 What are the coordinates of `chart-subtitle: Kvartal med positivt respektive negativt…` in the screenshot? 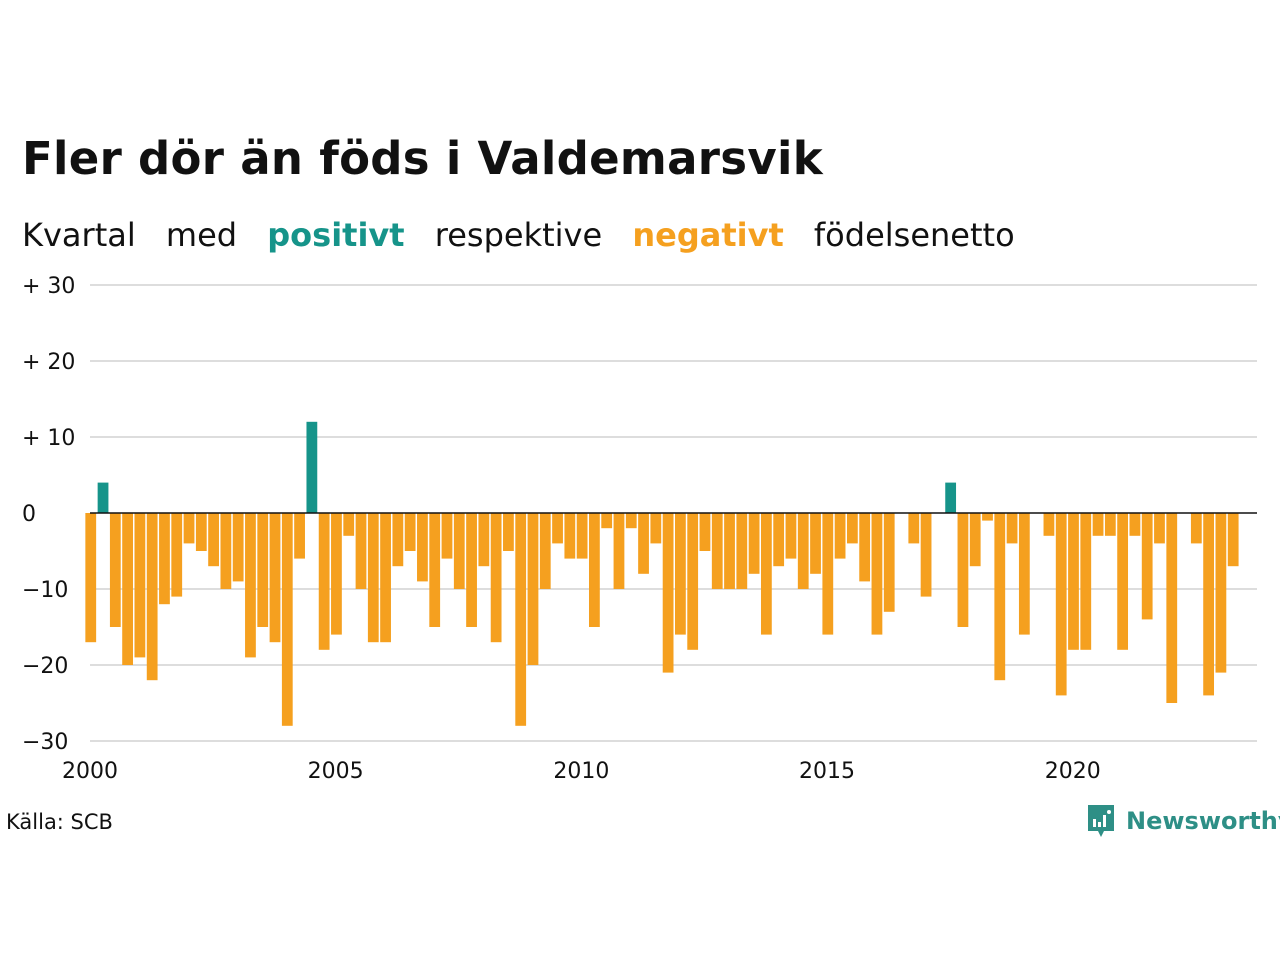 It's located at (528, 235).